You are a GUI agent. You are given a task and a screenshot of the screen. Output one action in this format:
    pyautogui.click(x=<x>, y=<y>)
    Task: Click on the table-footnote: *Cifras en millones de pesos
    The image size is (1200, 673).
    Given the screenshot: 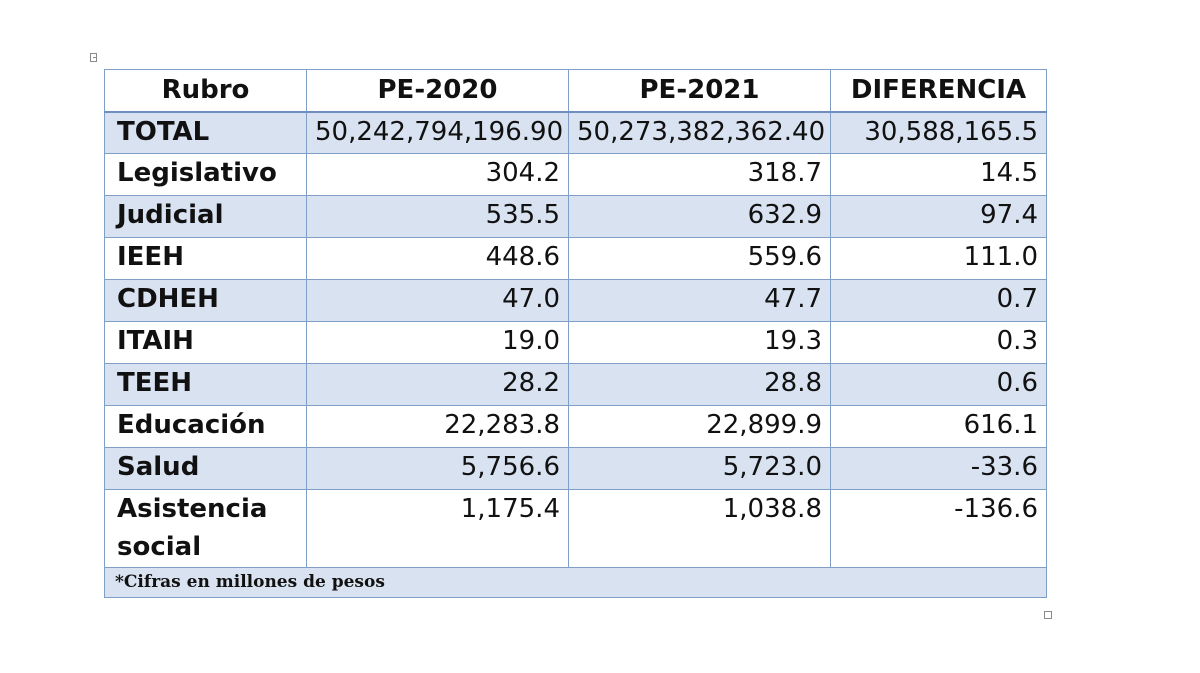 What is the action you would take?
    pyautogui.click(x=575, y=582)
    